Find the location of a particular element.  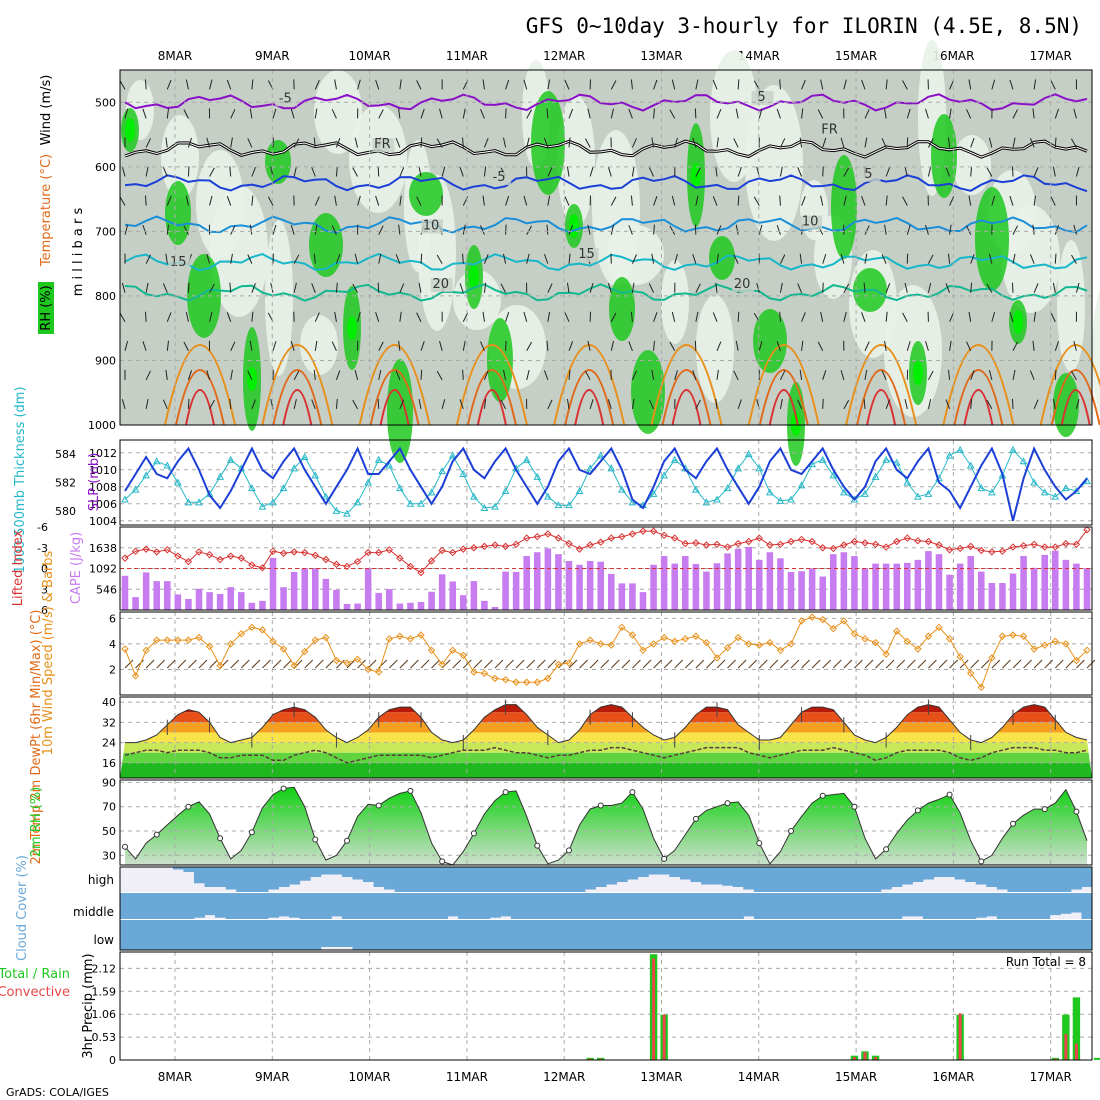

panel-frame is located at coordinates (606, 822).